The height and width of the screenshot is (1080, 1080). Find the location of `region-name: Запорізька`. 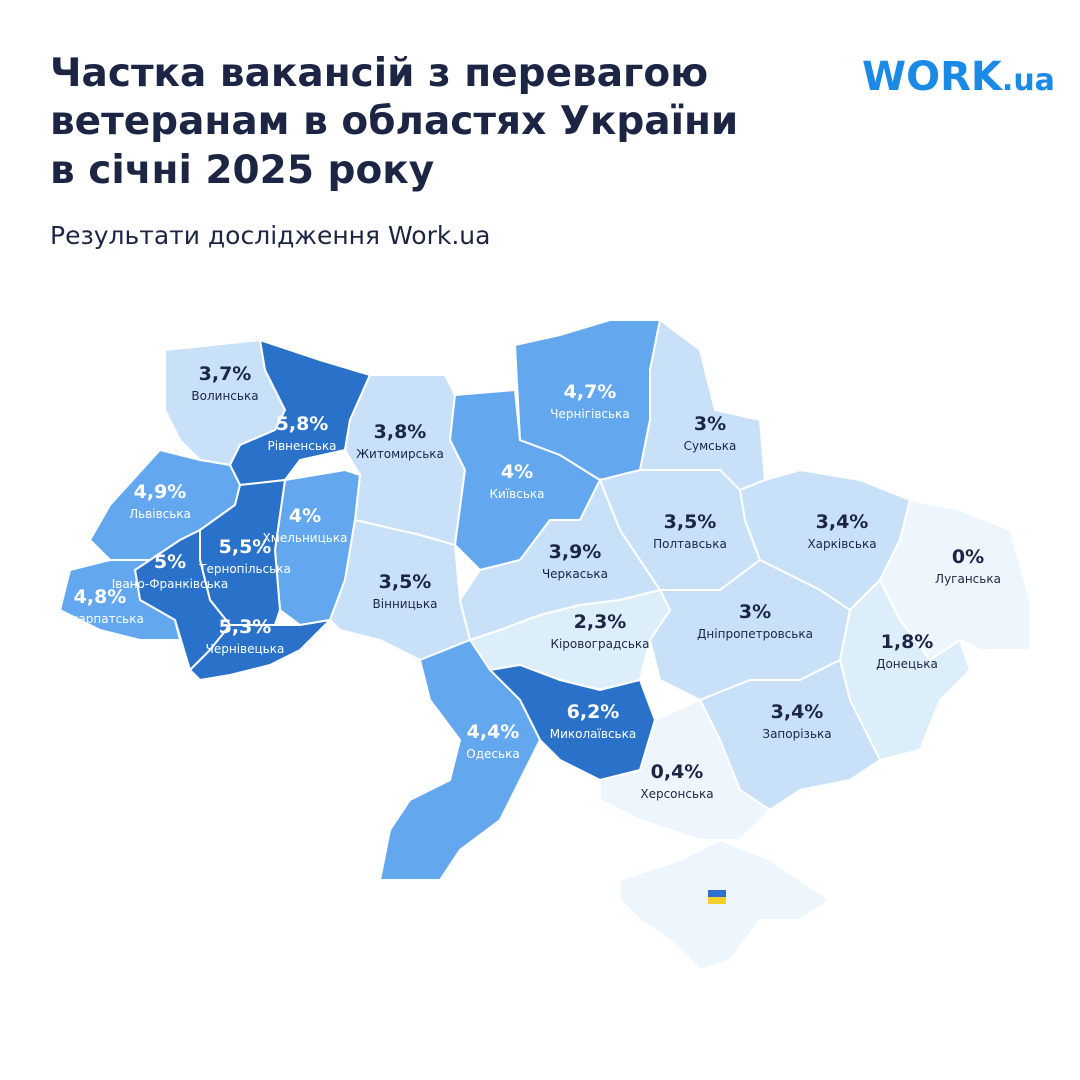

region-name: Запорізька is located at coordinates (796, 734).